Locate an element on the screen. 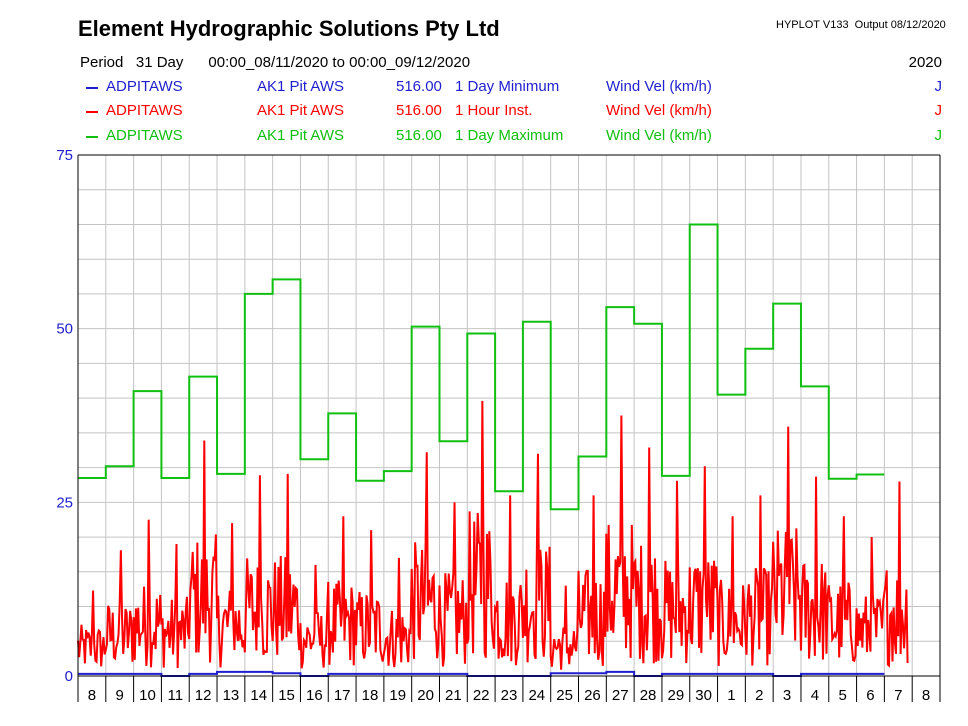 The height and width of the screenshot is (726, 968). x-tick-label: 11 is located at coordinates (176, 695).